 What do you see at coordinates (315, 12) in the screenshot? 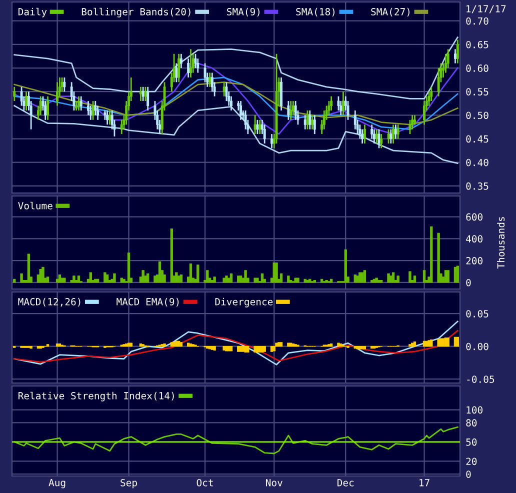
I see `legend-label: SMA(18)` at bounding box center [315, 12].